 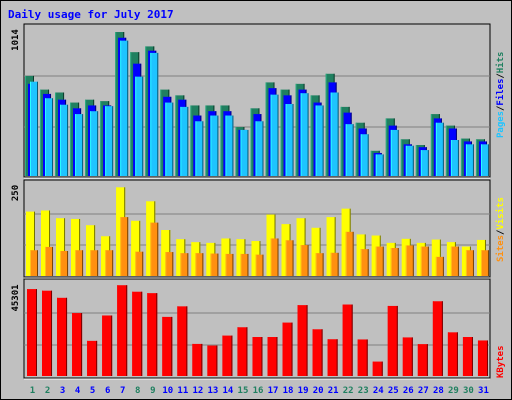 I want to click on day-label-14: 14, so click(x=228, y=391).